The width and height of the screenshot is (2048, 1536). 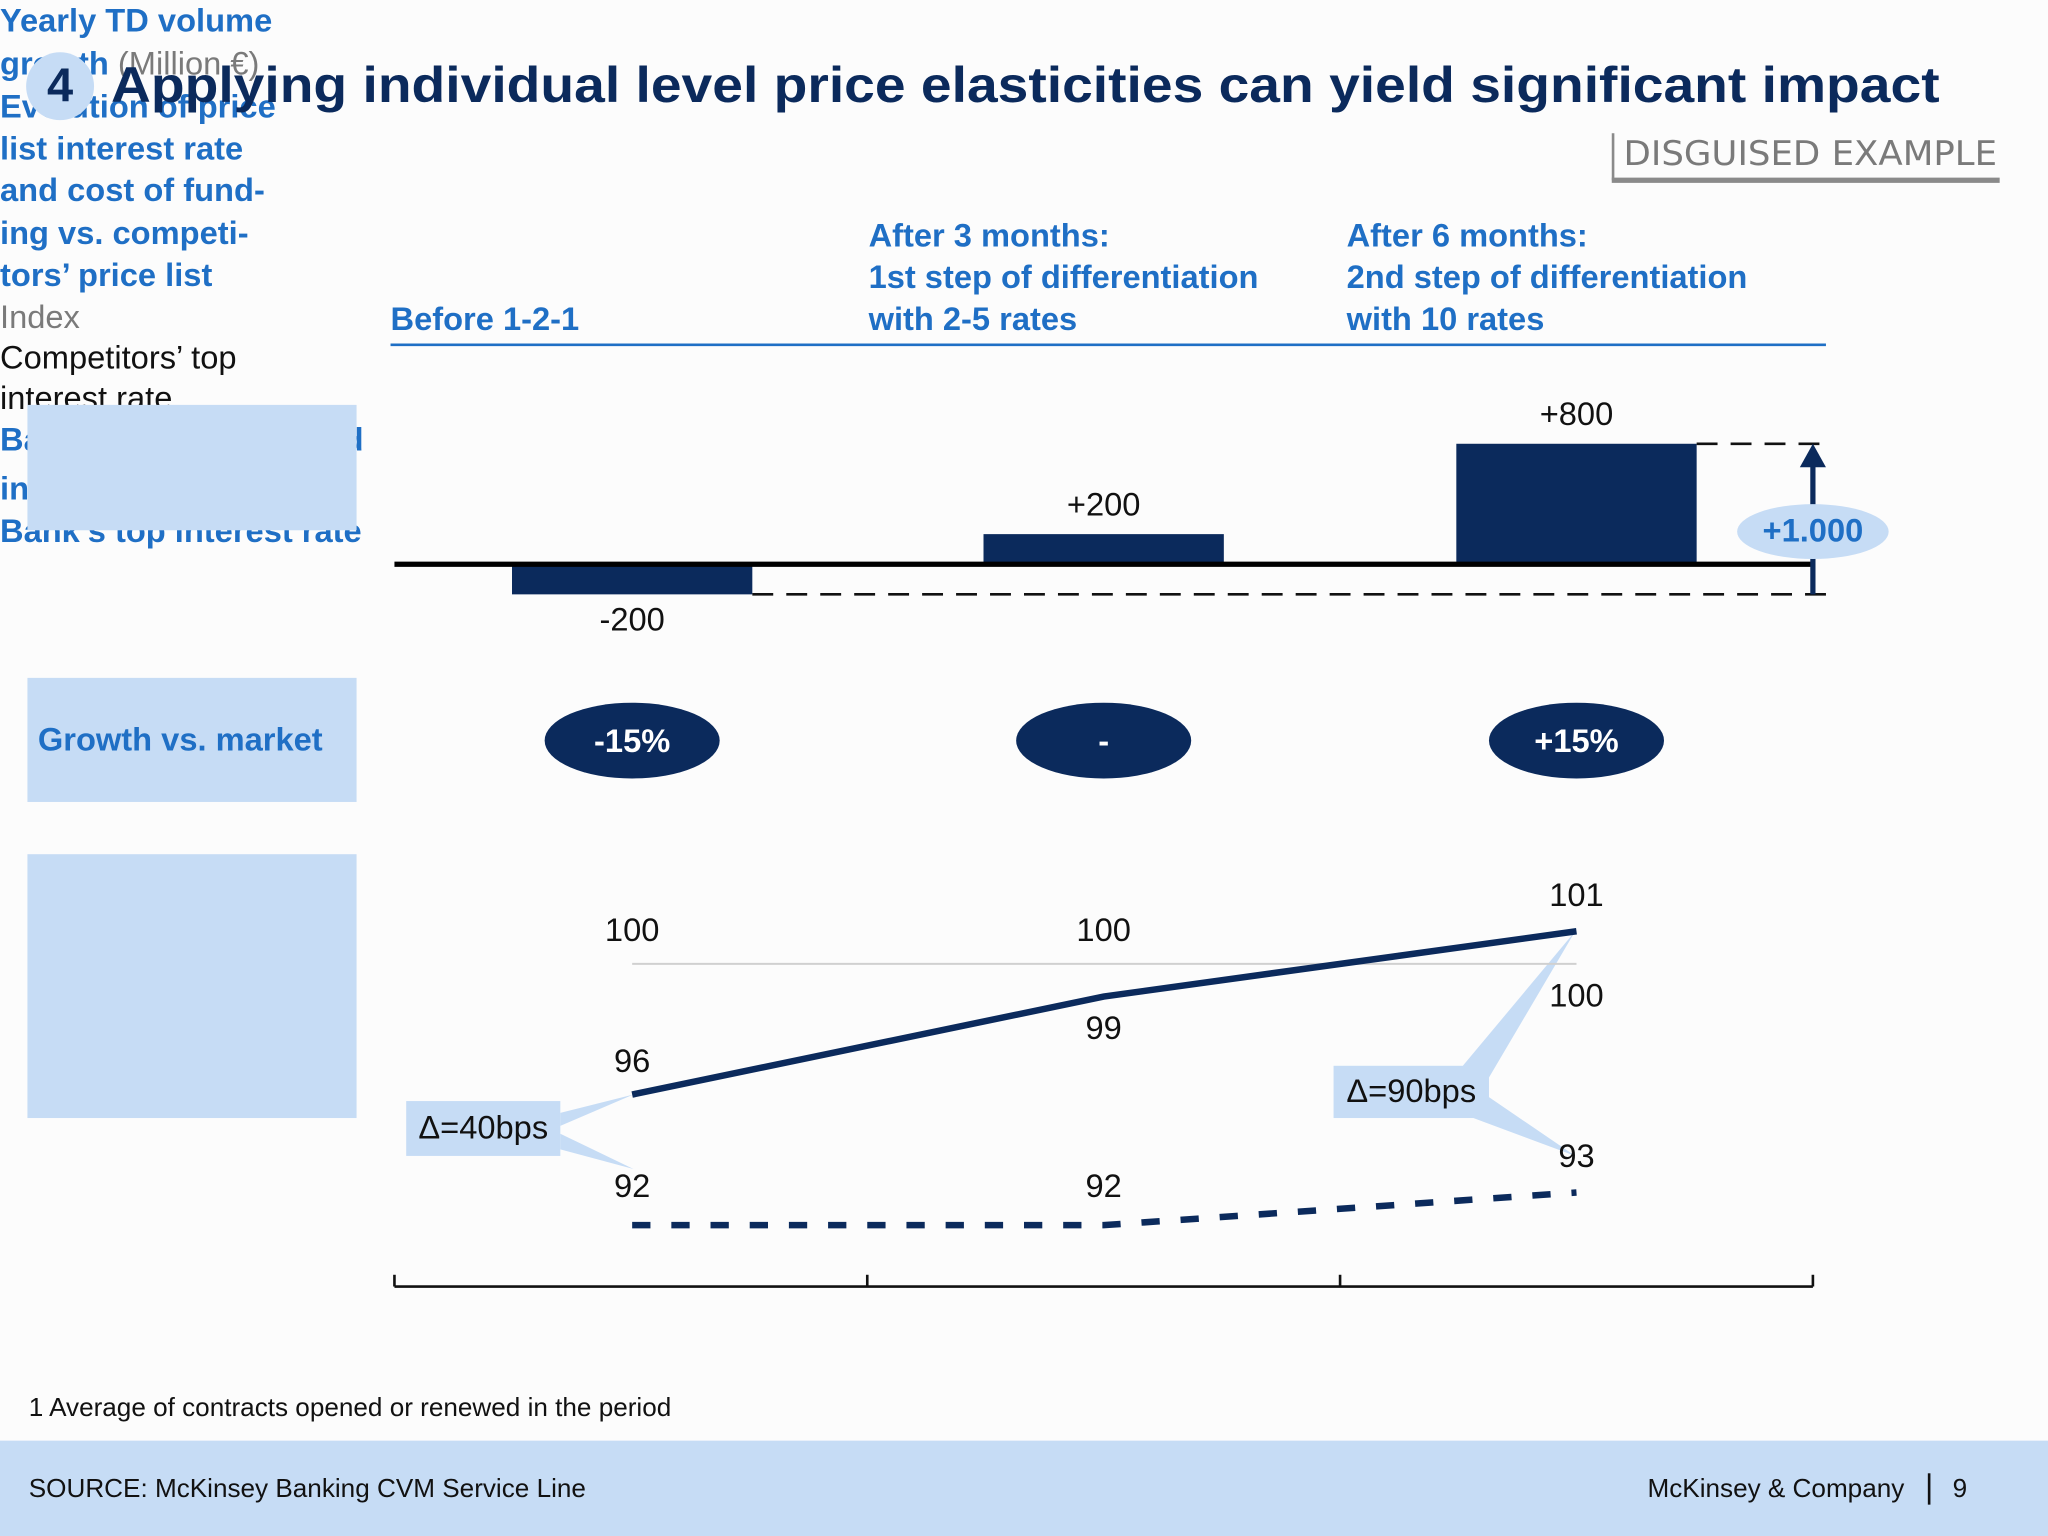 What do you see at coordinates (1467, 234) in the screenshot?
I see `column-header: After 6 months:` at bounding box center [1467, 234].